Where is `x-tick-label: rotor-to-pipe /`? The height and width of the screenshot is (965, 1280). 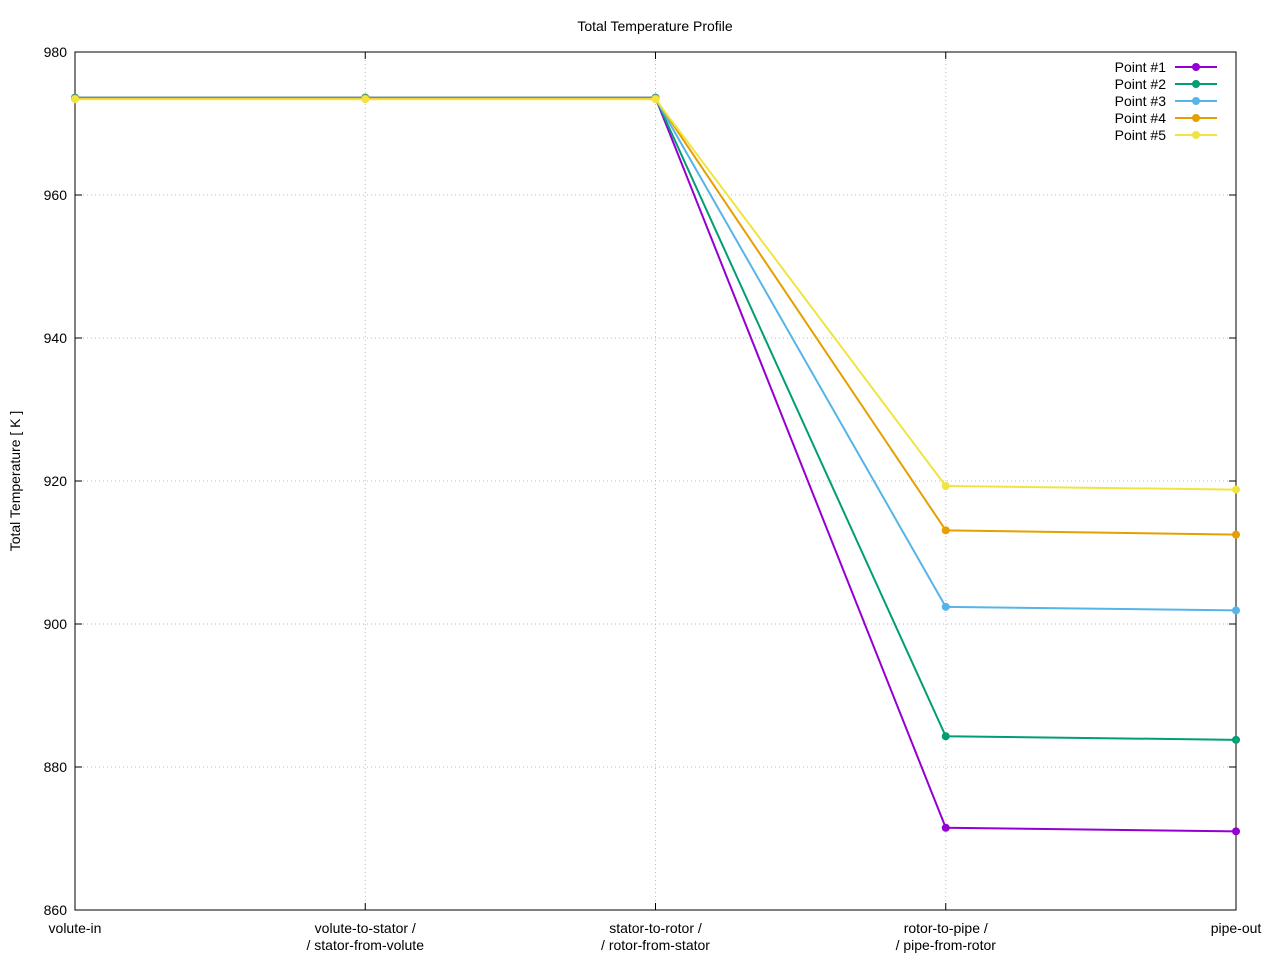 x-tick-label: rotor-to-pipe / is located at coordinates (946, 928).